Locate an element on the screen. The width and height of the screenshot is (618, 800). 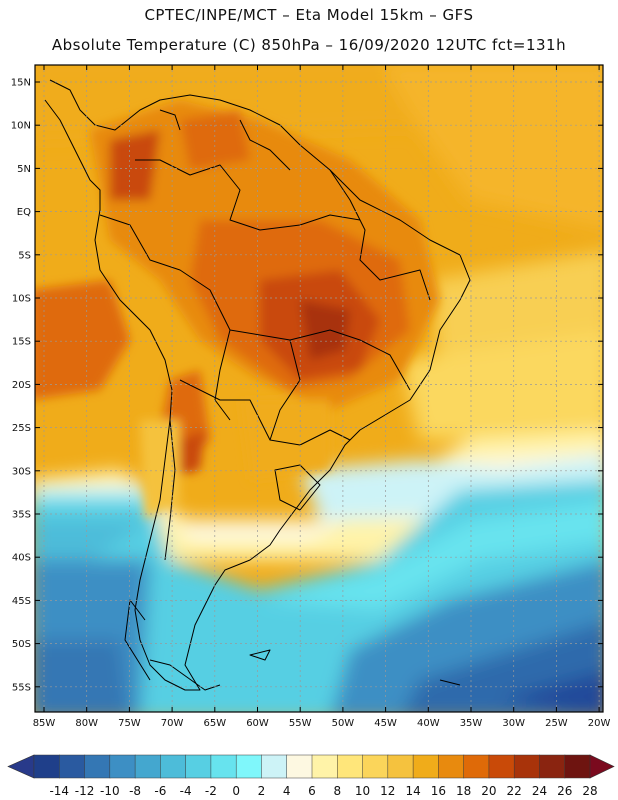
colorbar-label: 0 is located at coordinates (236, 791).